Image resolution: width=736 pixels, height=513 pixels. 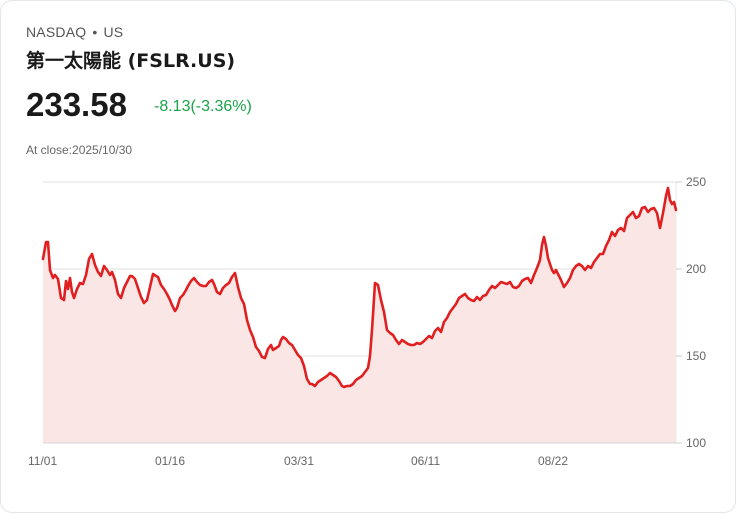 What do you see at coordinates (696, 269) in the screenshot?
I see `y-tick-label: 200` at bounding box center [696, 269].